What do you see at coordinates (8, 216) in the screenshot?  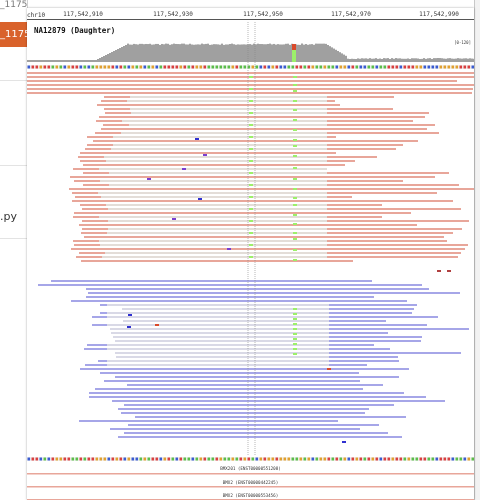 I see `background-file-label: .py` at bounding box center [8, 216].